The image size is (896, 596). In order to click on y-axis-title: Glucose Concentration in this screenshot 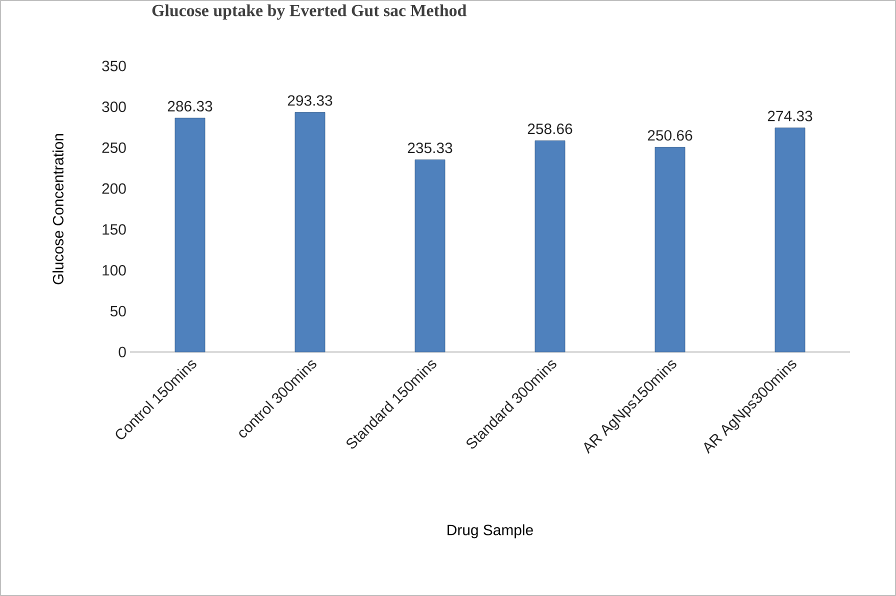, I will do `click(58, 209)`.